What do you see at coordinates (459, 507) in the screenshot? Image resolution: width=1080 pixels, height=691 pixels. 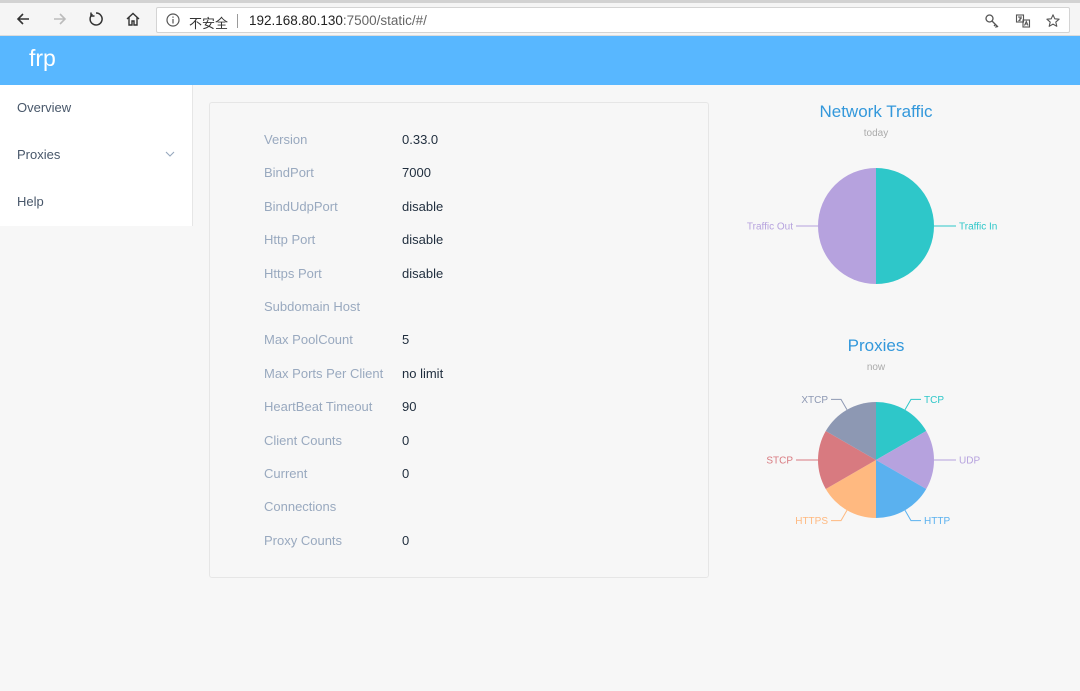 I see `info-row-connections: Connections` at bounding box center [459, 507].